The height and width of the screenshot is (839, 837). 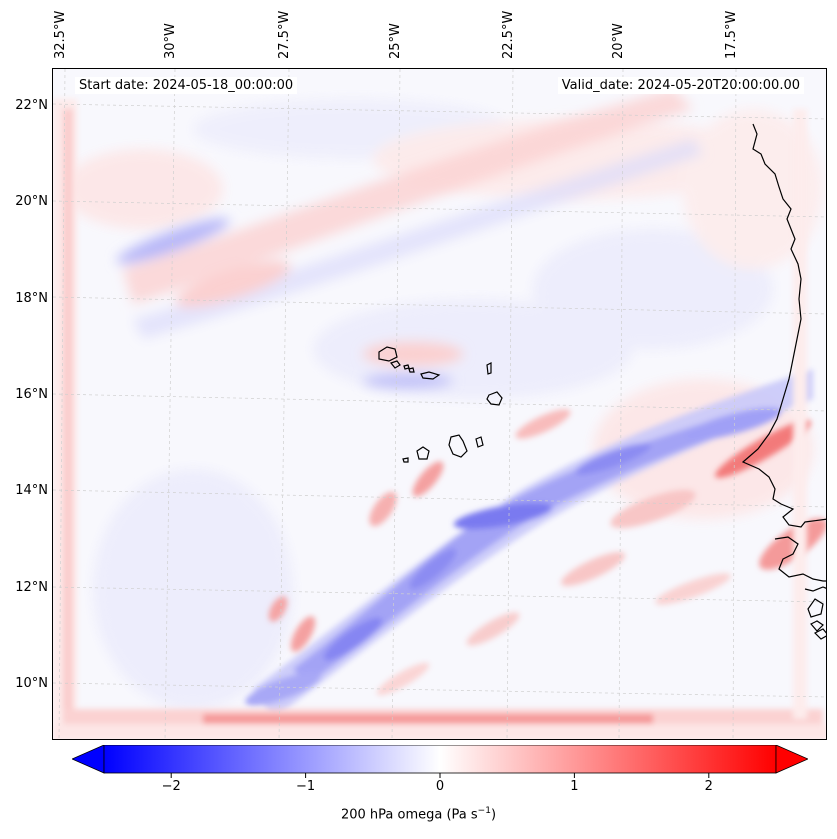 I want to click on lon-label: 30°W, so click(x=170, y=41).